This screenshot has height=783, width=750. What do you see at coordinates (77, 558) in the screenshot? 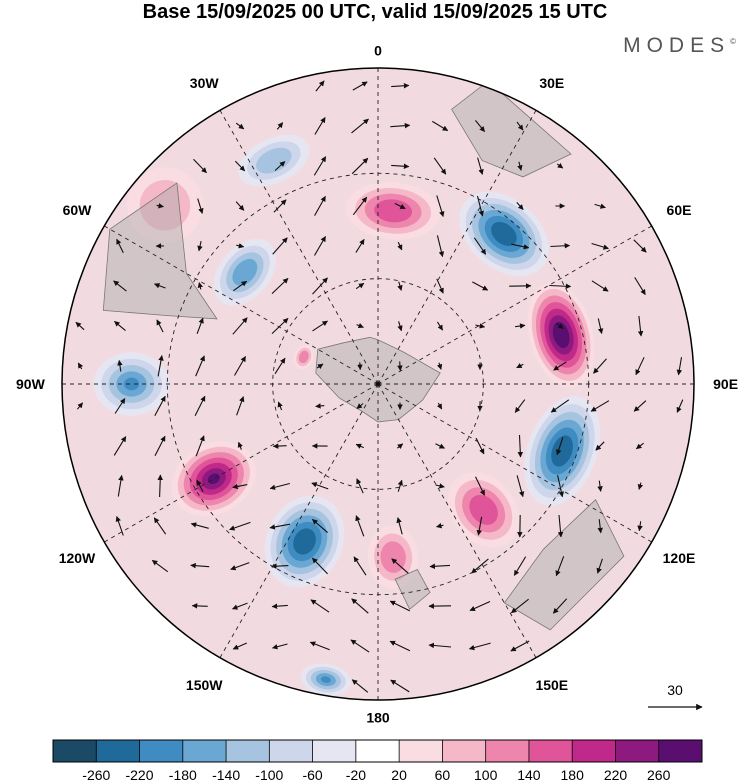
I see `lon-label-120w: 120W` at bounding box center [77, 558].